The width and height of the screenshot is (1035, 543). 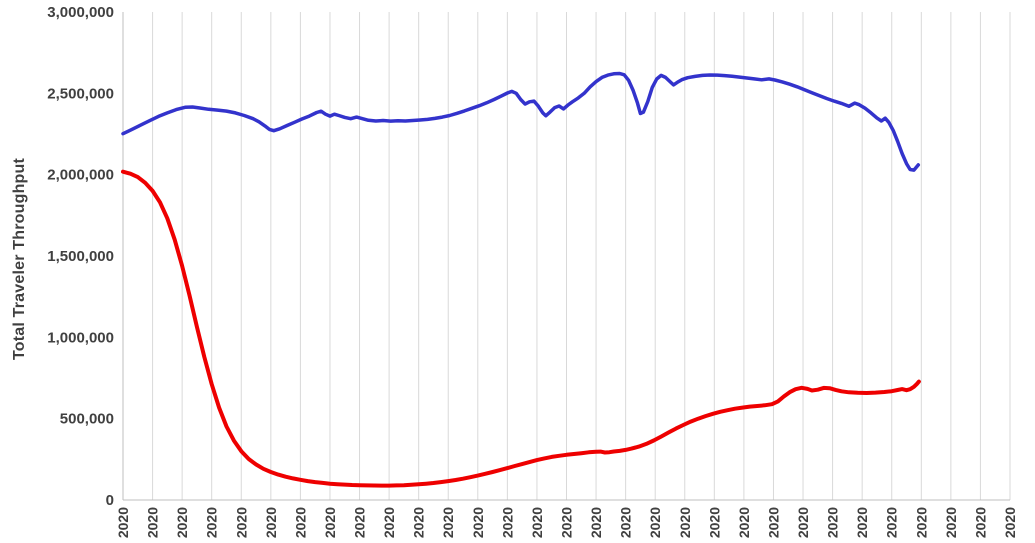 I want to click on y-tick-label: 2,000,000, so click(x=80, y=175).